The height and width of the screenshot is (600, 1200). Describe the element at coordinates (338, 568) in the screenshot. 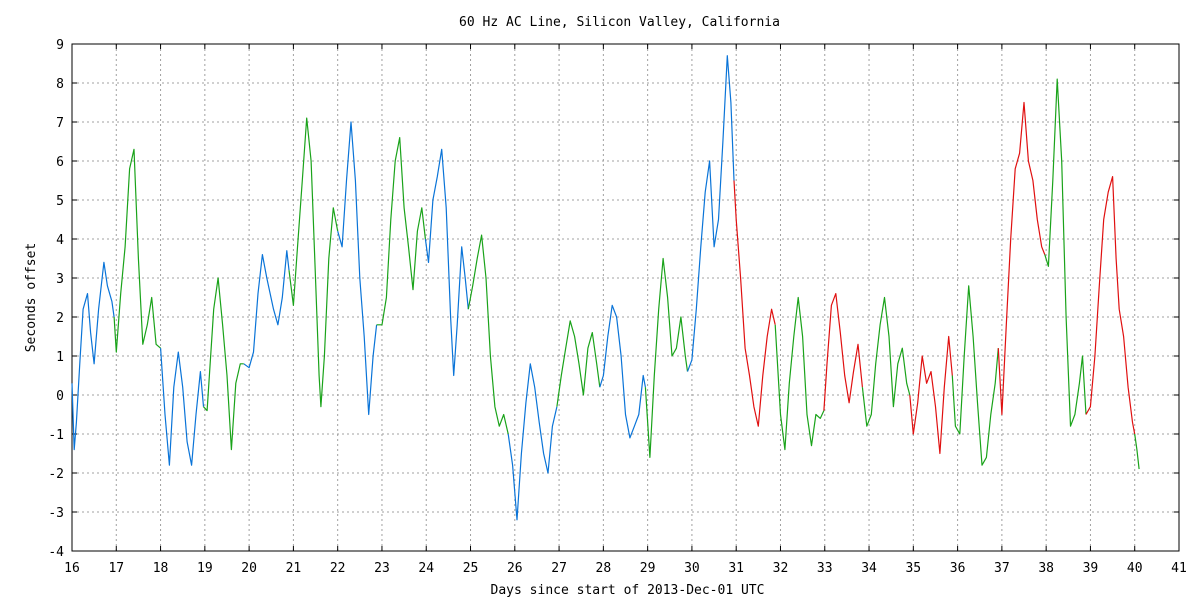

I see `x-tick-label: 22` at that location.